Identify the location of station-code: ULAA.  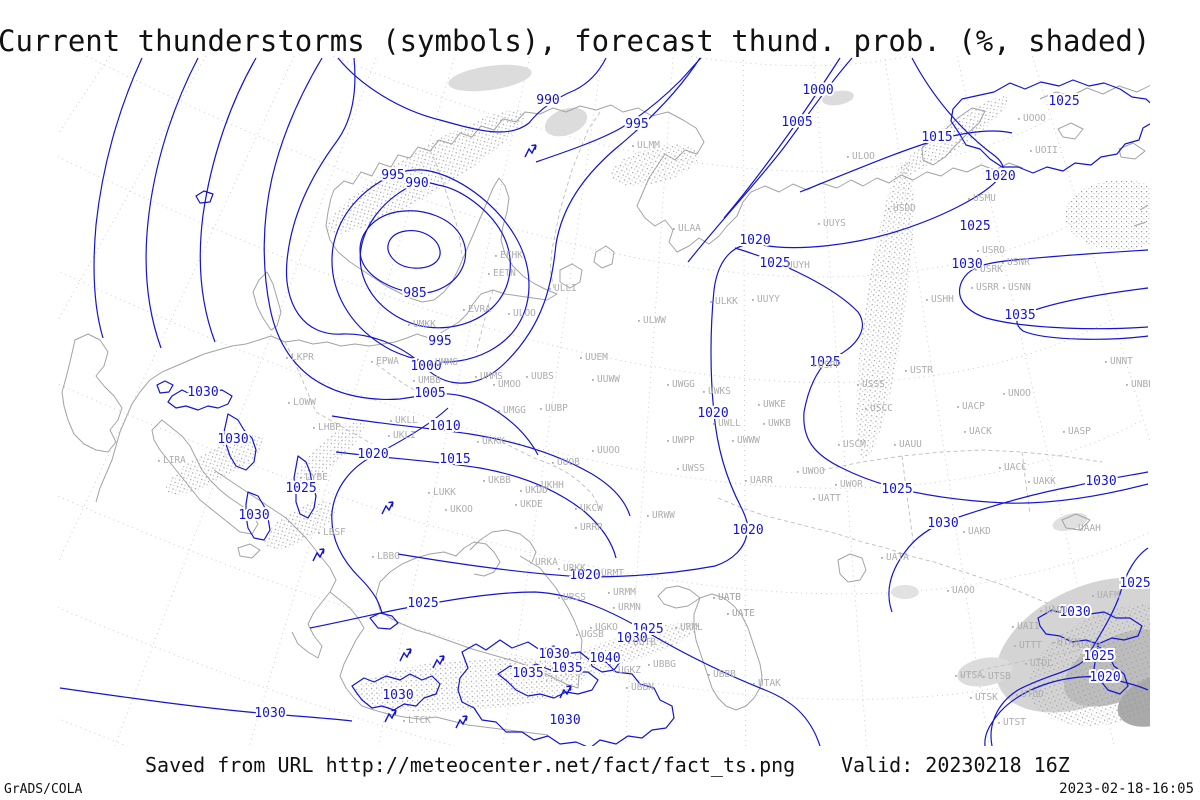
(689, 228).